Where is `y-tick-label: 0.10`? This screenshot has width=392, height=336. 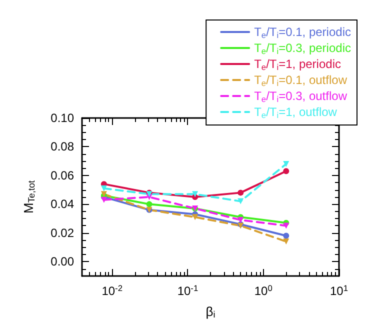
y-tick-label: 0.10 is located at coordinates (62, 118).